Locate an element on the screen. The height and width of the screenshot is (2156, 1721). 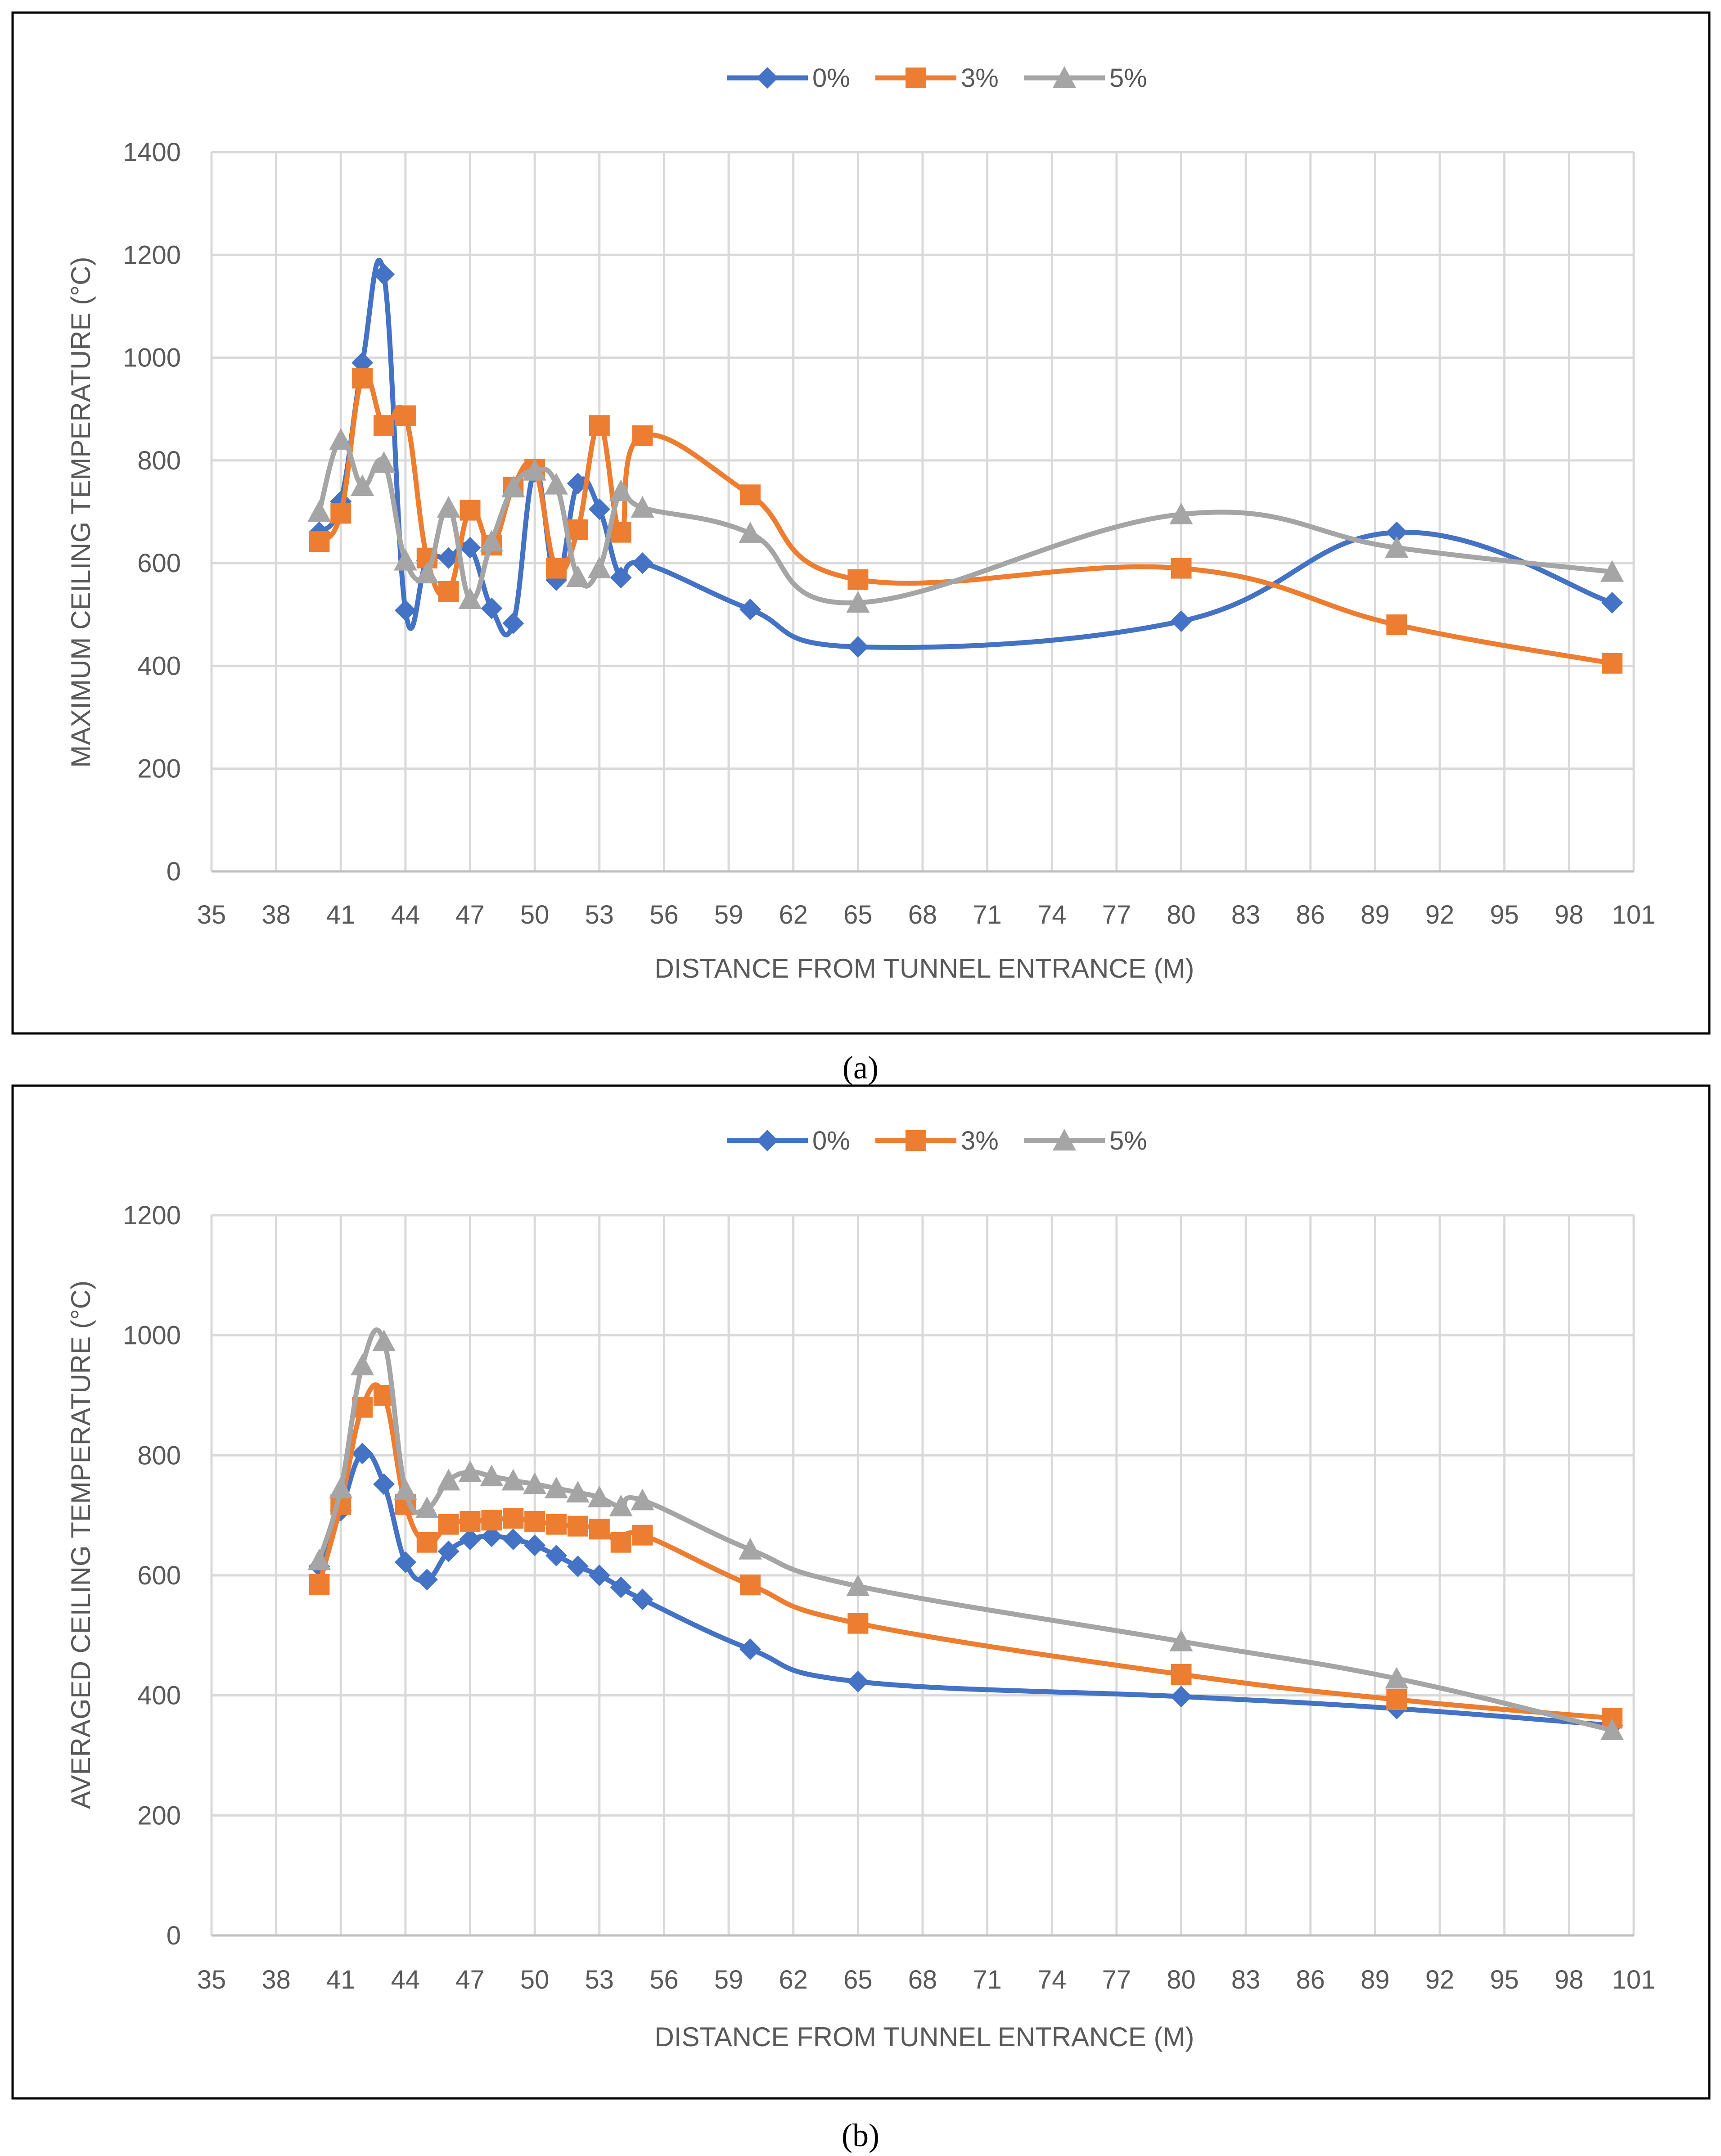
panel-b-label: (b) is located at coordinates (860, 2135).